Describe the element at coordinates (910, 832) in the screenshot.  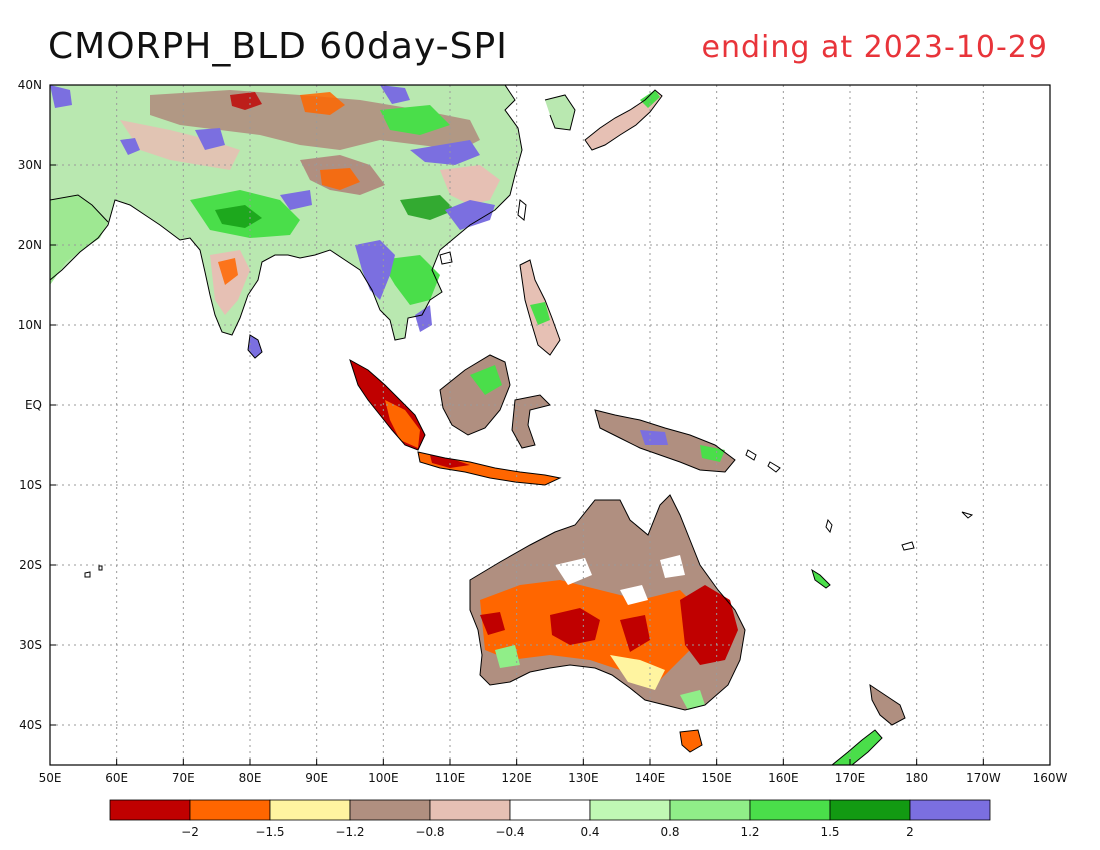
I see `legend-label: 2` at that location.